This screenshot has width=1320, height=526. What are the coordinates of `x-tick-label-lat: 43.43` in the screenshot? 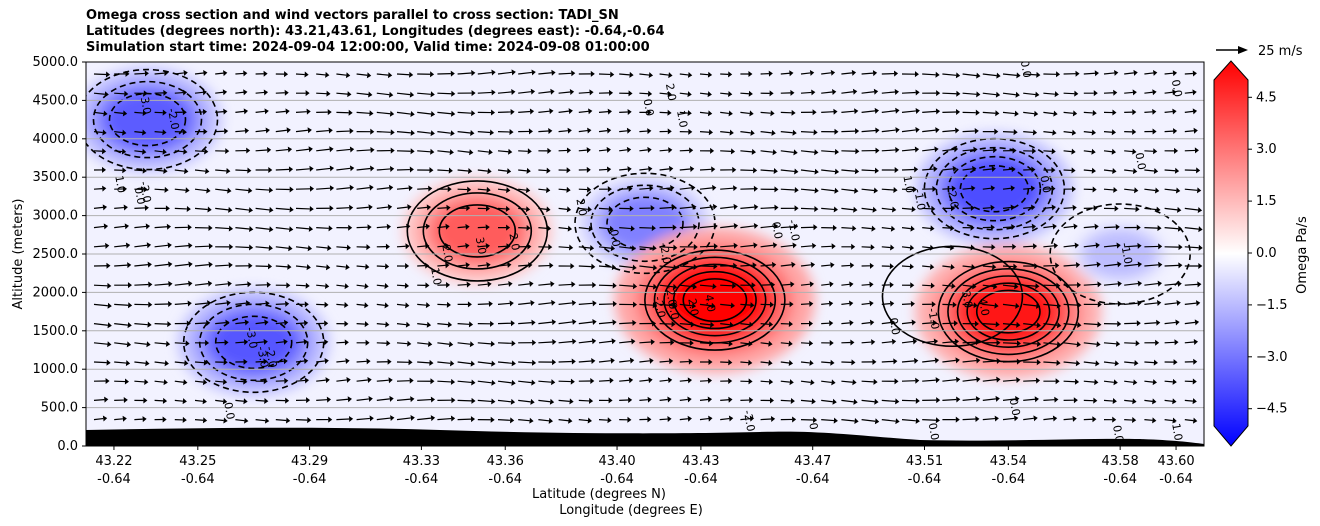 It's located at (700, 461).